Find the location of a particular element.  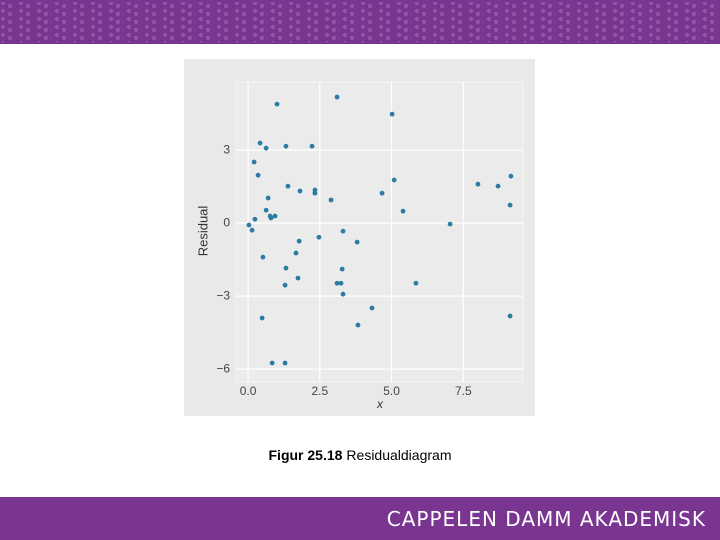

y-tick-label: 3 is located at coordinates (226, 149).